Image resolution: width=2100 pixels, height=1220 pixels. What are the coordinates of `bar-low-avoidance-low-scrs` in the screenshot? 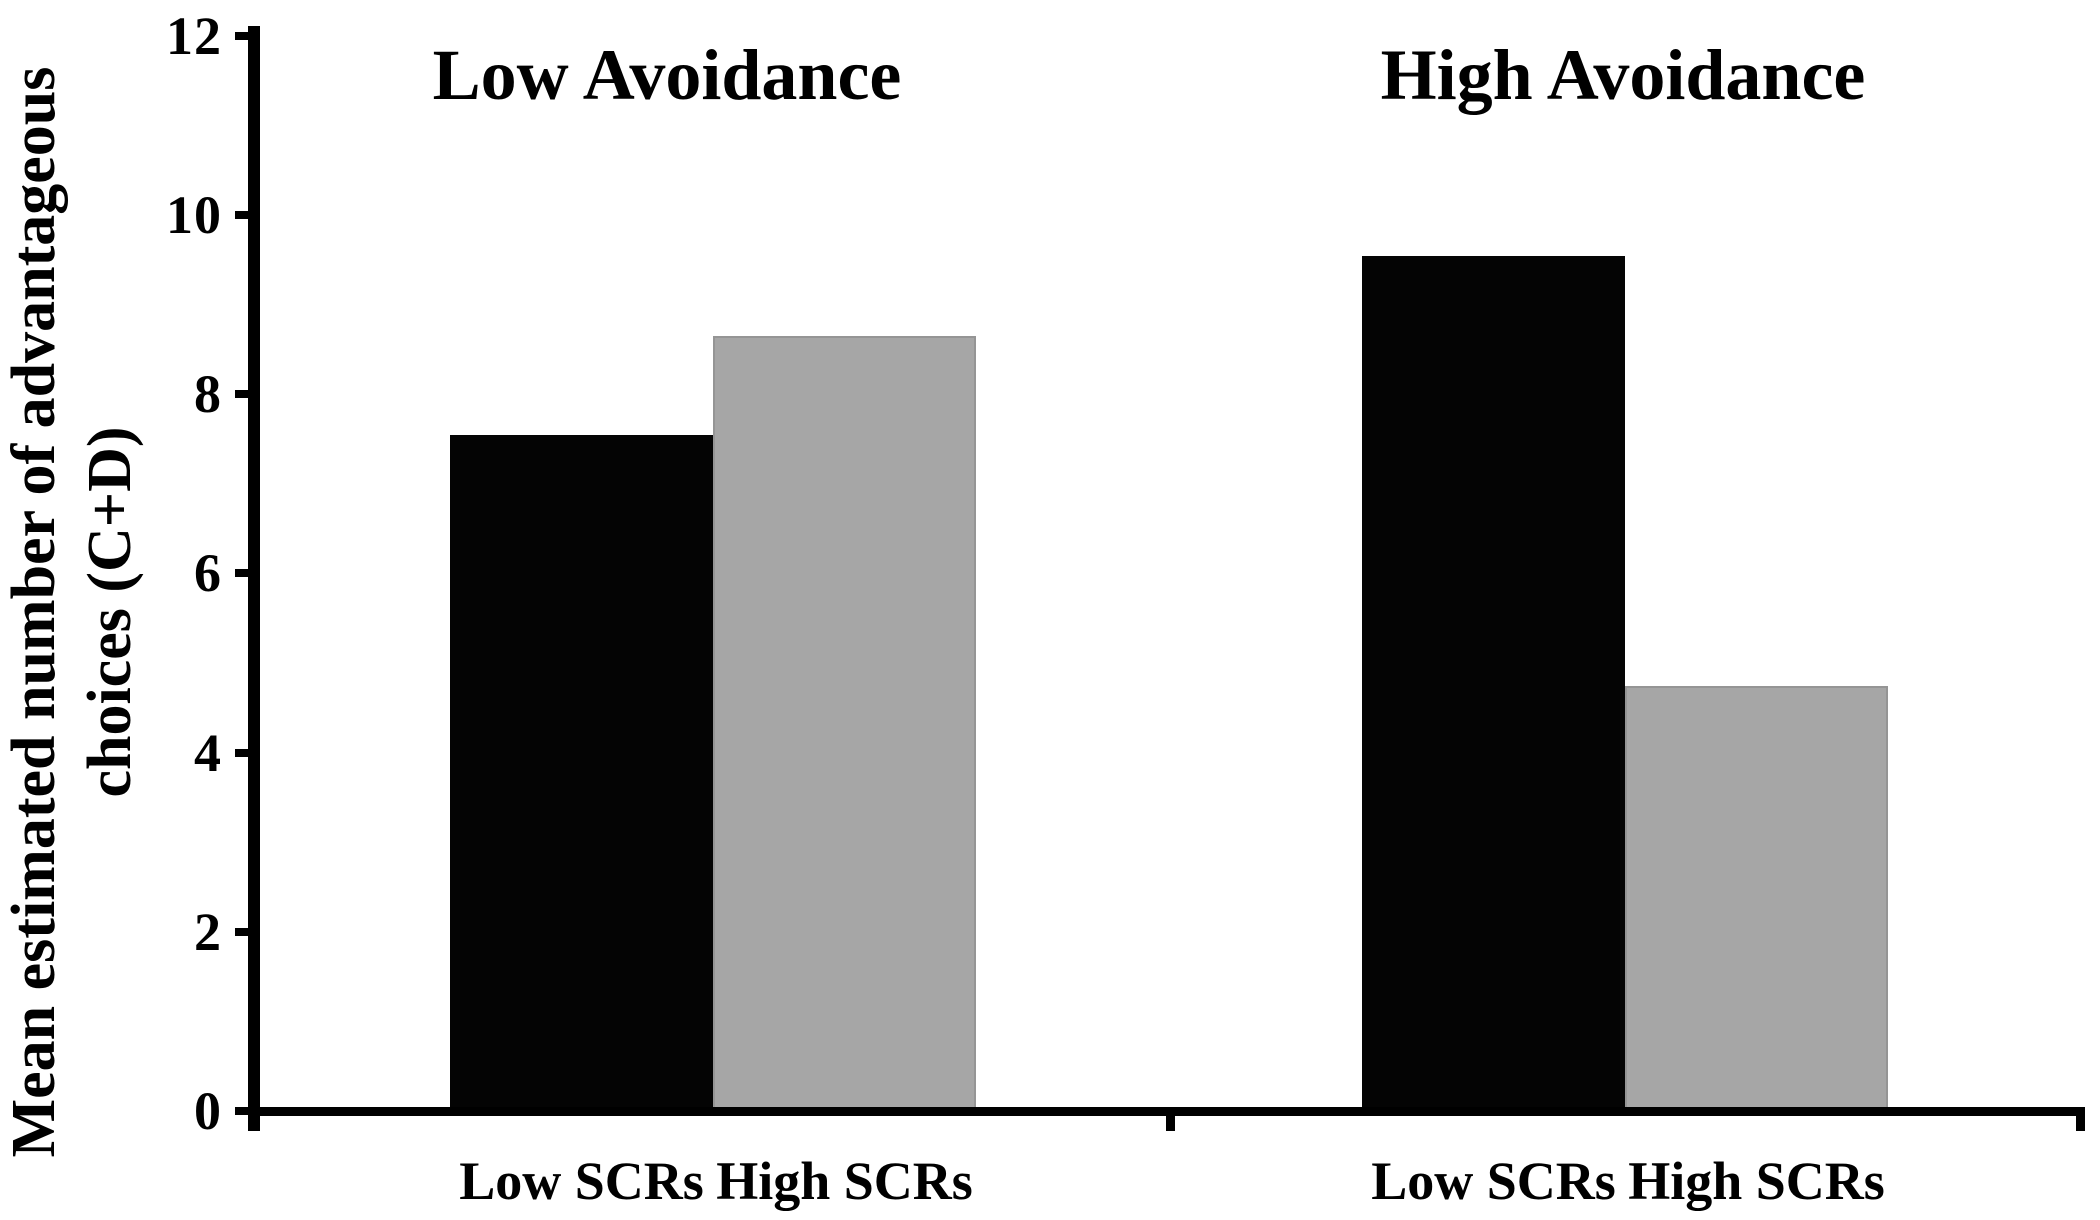 It's located at (581, 773).